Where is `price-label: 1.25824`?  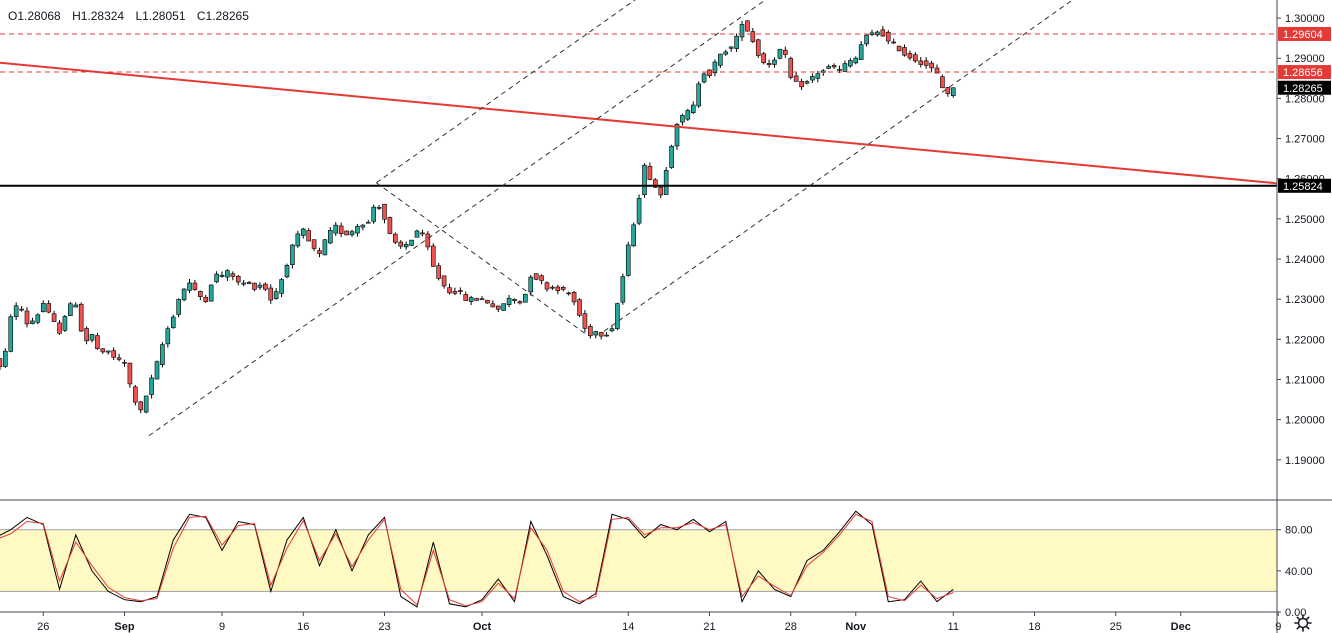
price-label: 1.25824 is located at coordinates (1303, 187).